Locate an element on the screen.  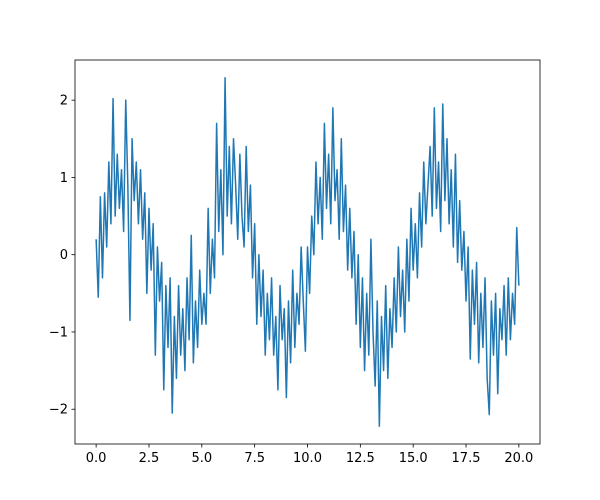
y-tick-label: 0 is located at coordinates (64, 255).